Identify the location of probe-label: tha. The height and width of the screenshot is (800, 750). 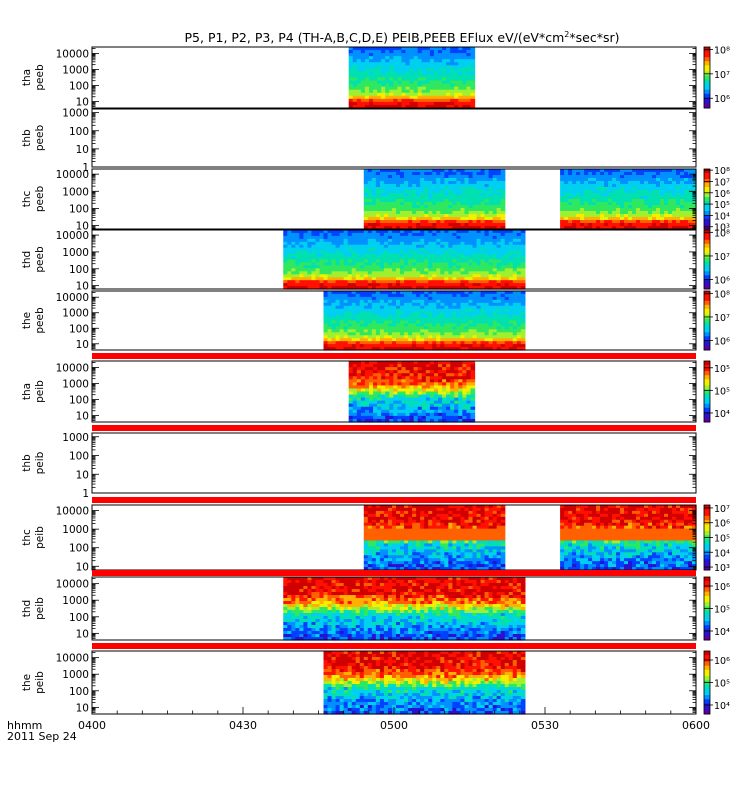
(27, 391).